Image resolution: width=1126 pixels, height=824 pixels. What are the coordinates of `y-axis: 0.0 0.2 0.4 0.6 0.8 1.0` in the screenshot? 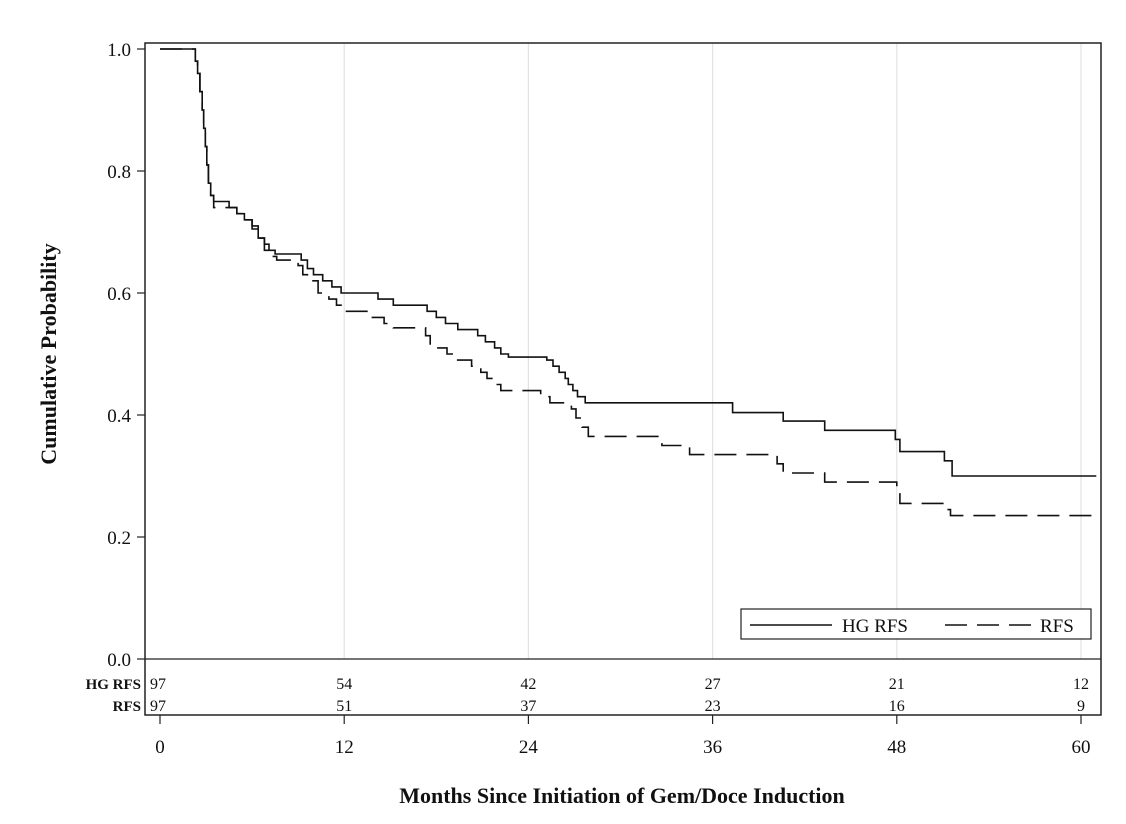 It's located at (126, 355).